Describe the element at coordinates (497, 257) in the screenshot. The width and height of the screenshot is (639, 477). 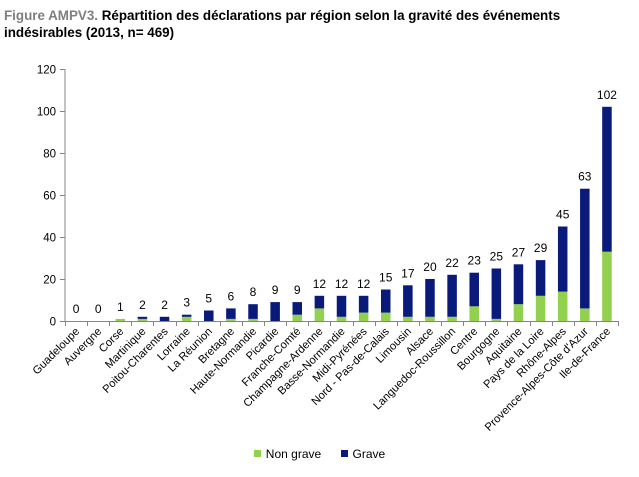
I see `data-label: 25` at that location.